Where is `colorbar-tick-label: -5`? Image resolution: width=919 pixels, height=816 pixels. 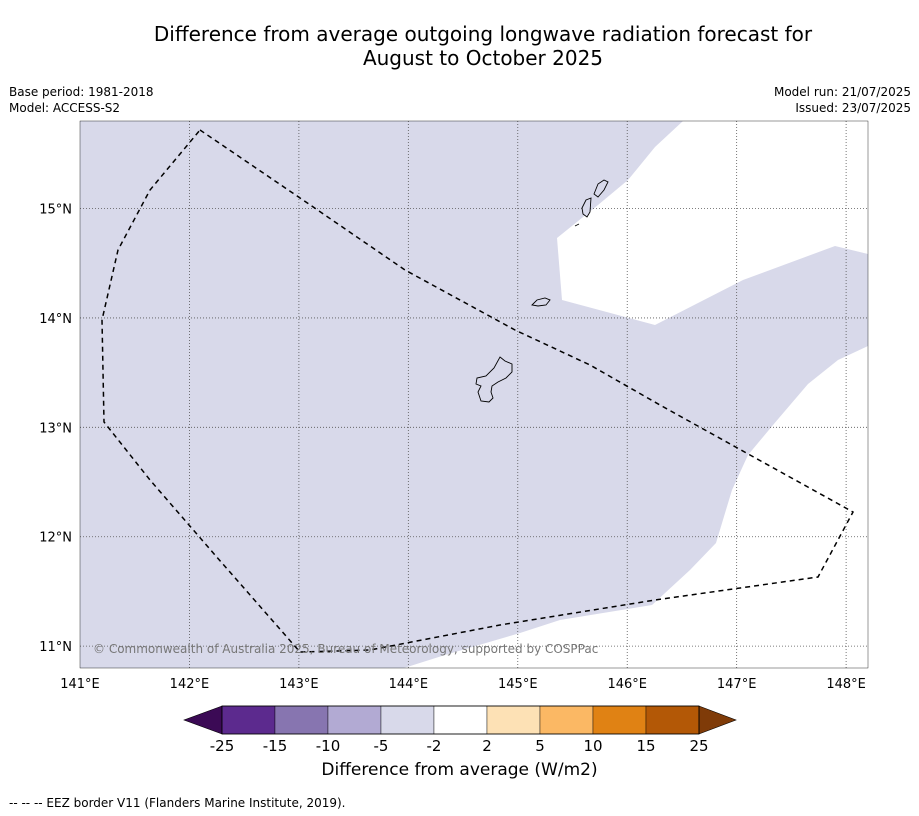
colorbar-tick-label: -5 is located at coordinates (381, 746).